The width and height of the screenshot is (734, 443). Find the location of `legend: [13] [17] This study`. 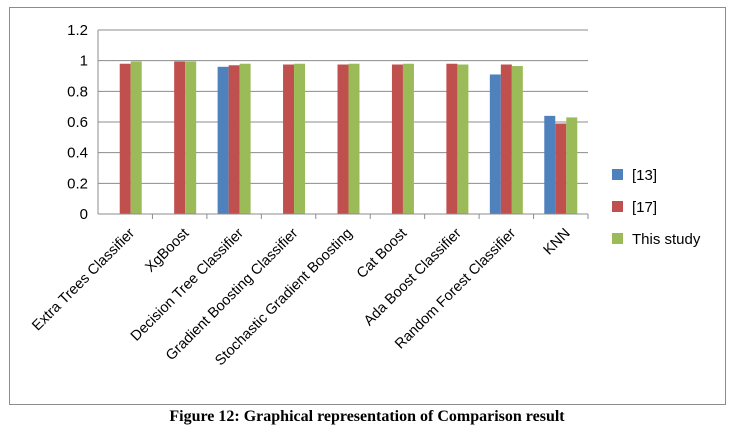

legend: [13] [17] This study is located at coordinates (656, 207).